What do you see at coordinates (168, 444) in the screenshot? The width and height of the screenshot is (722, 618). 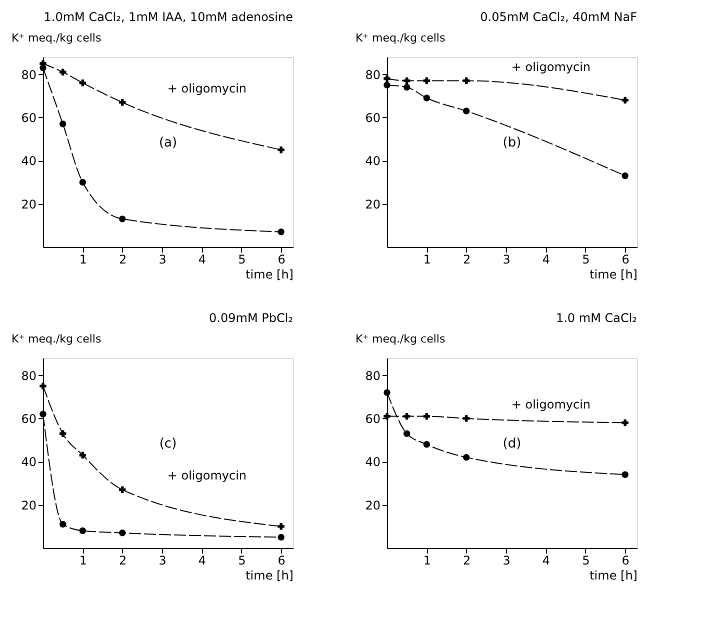 I see `annotation: (c)` at bounding box center [168, 444].